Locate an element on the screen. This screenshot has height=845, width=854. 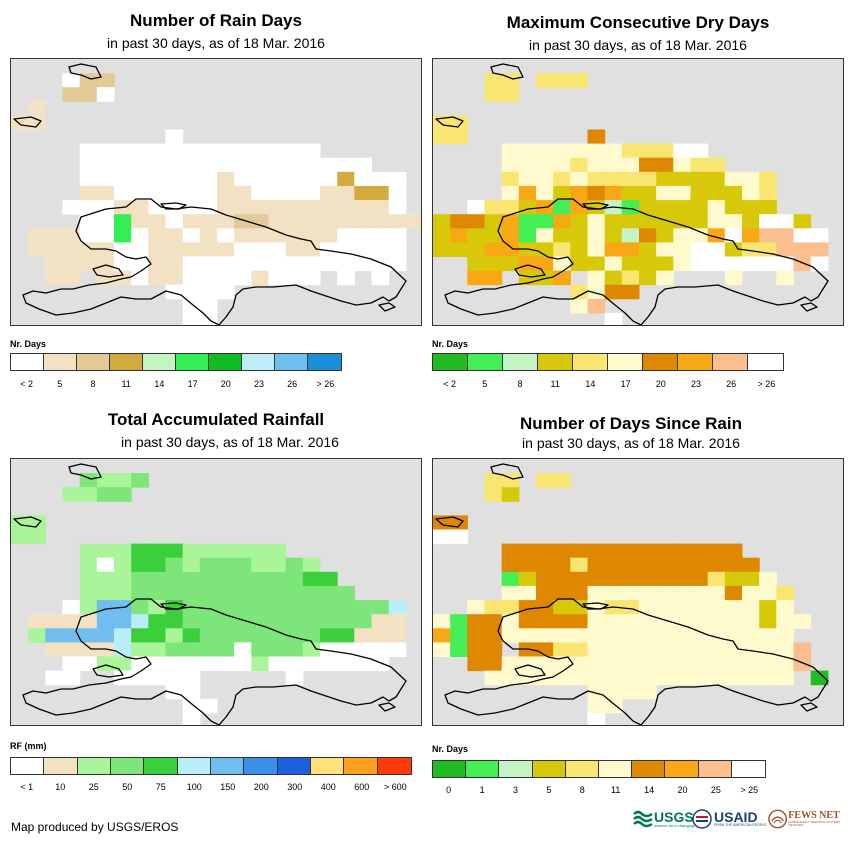
panel-subtitle-rain-days: in past 30 days, as of 18 Mar. 2016 is located at coordinates (216, 43).